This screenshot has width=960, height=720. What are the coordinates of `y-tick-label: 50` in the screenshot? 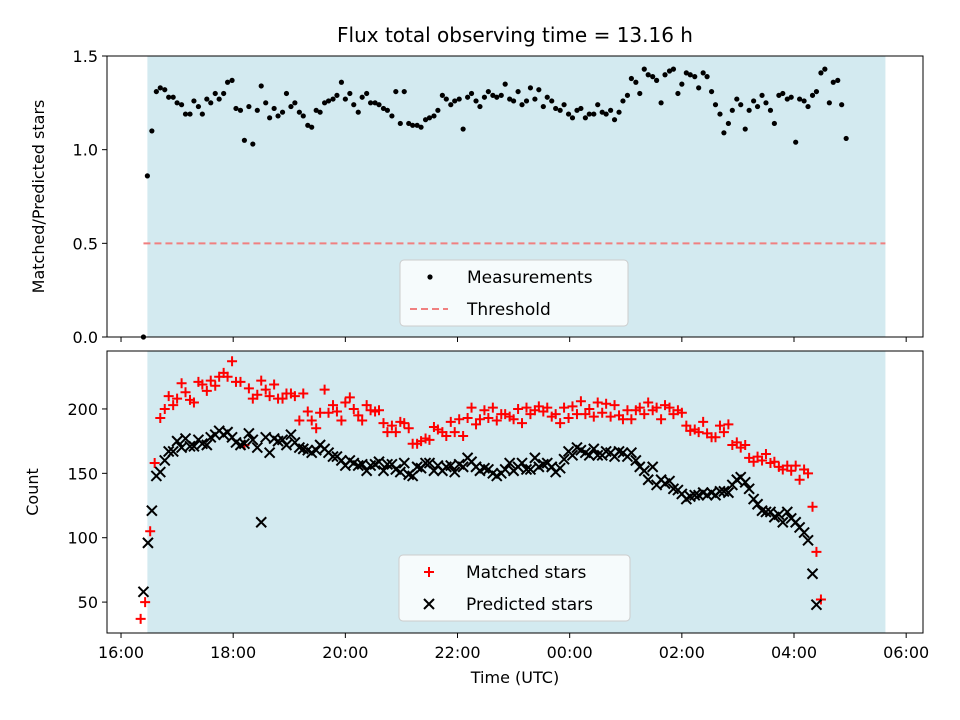 It's located at (88, 602).